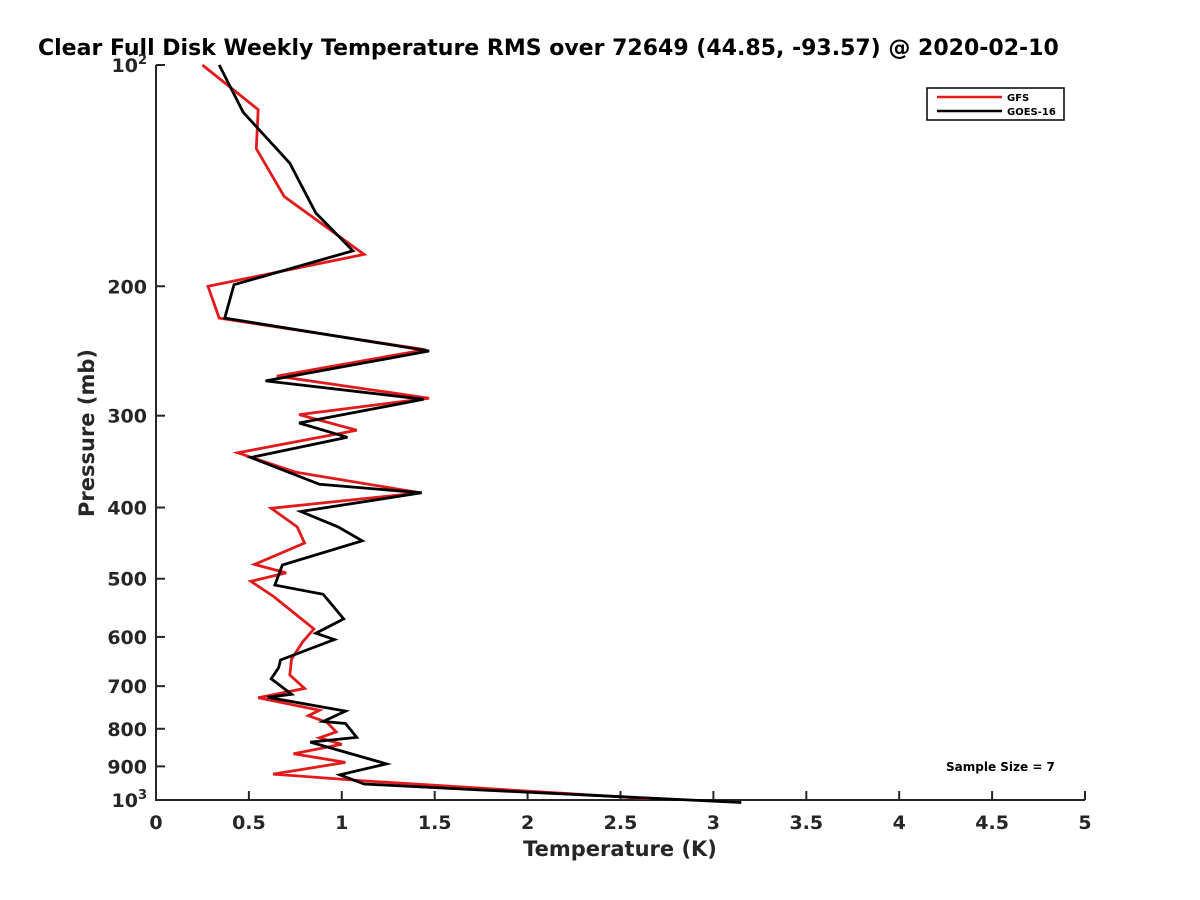  What do you see at coordinates (155, 823) in the screenshot?
I see `x-tick-label: 0` at bounding box center [155, 823].